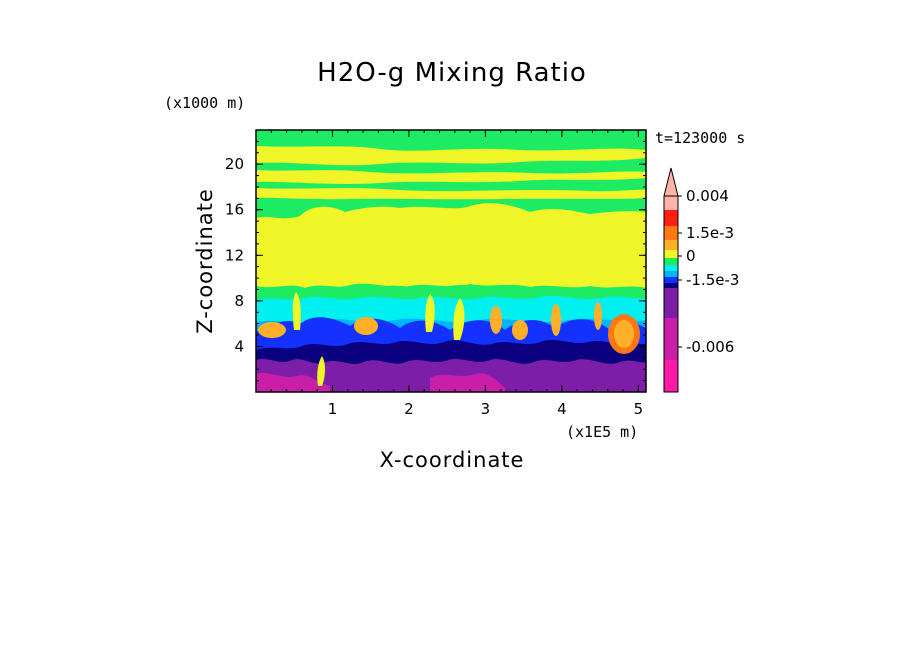  What do you see at coordinates (409, 409) in the screenshot?
I see `x-tick-label: 2` at bounding box center [409, 409].